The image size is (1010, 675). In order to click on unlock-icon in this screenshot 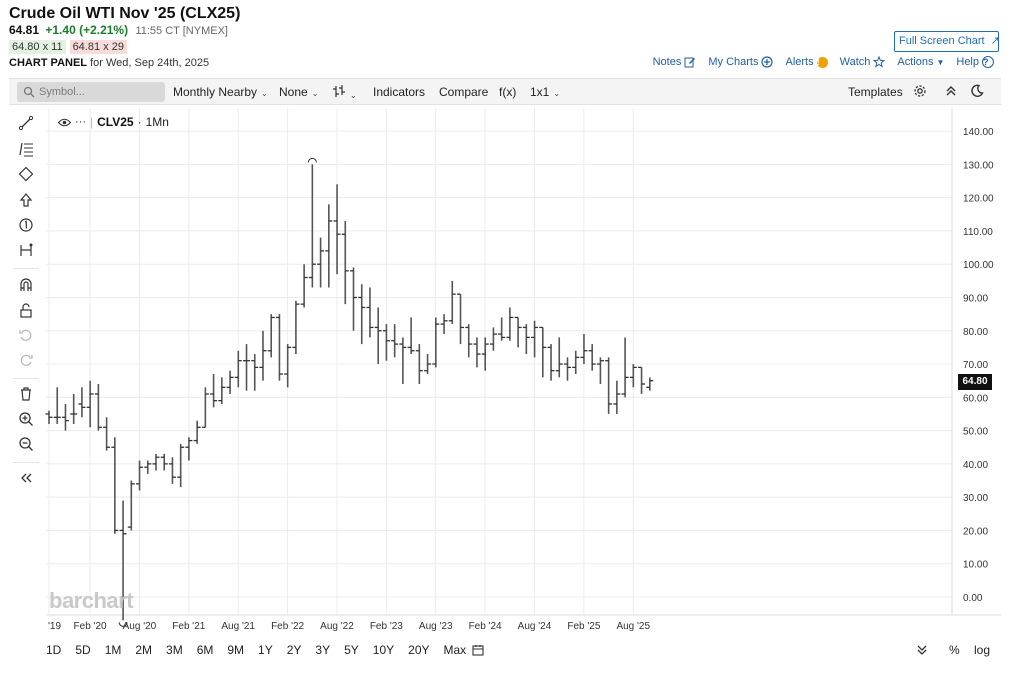, I will do `click(26, 310)`.